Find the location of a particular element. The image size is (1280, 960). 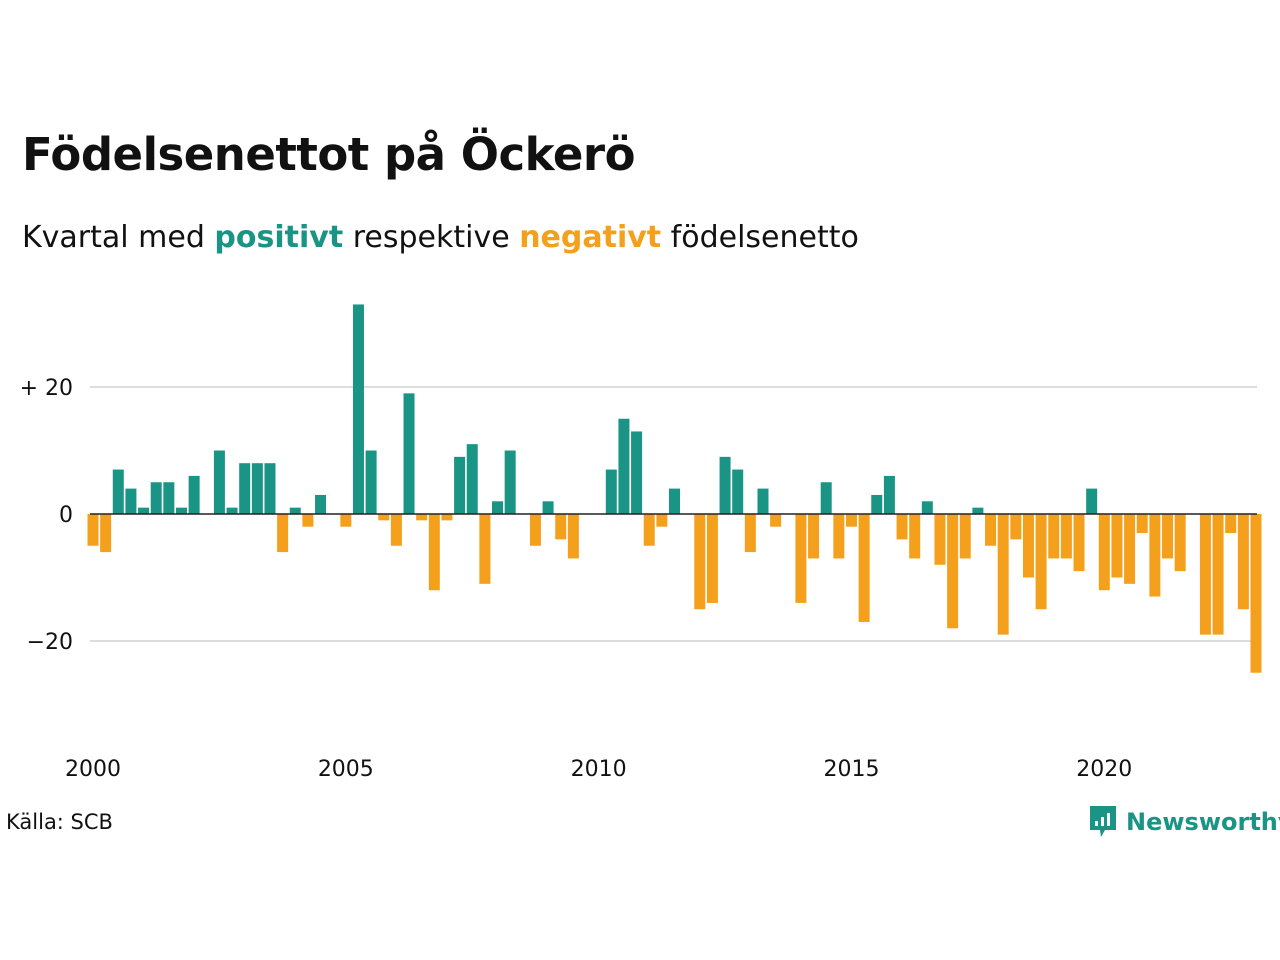

y-tick-label: 0 is located at coordinates (66, 515).